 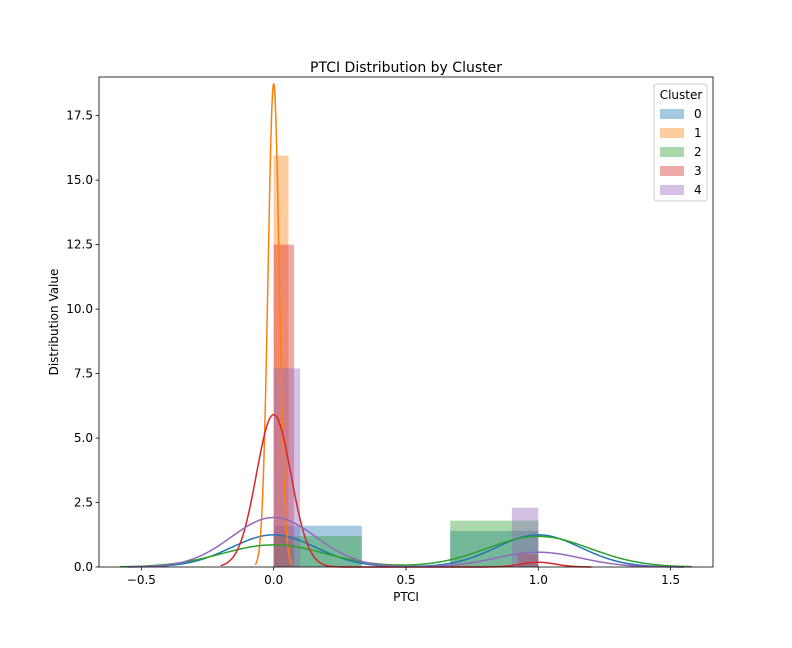 What do you see at coordinates (83, 374) in the screenshot?
I see `y-tick-label: 7.5` at bounding box center [83, 374].